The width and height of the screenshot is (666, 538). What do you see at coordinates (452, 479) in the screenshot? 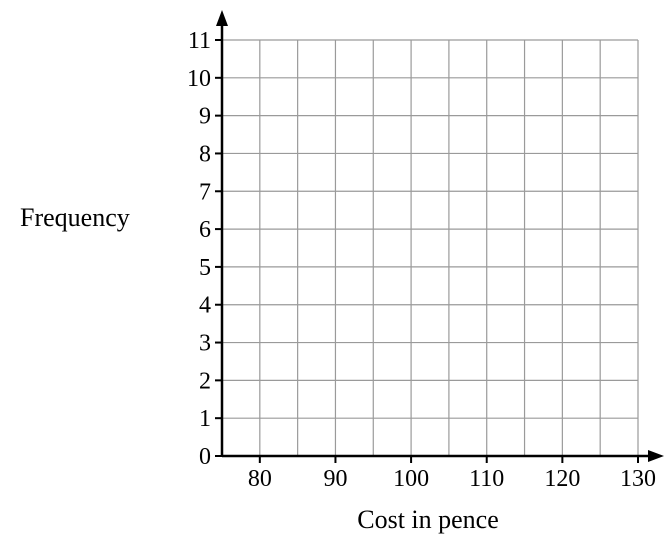
I see `x-tick-labels: 80 90 100 110 120 130` at bounding box center [452, 479].